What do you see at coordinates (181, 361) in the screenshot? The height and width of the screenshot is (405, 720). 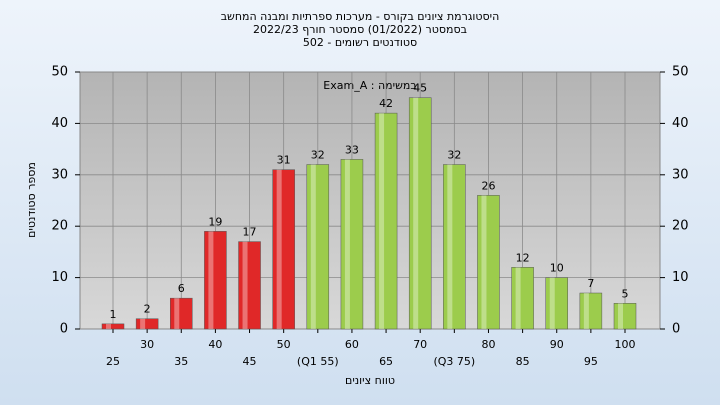 I see `x-tick-label: 35` at bounding box center [181, 361].